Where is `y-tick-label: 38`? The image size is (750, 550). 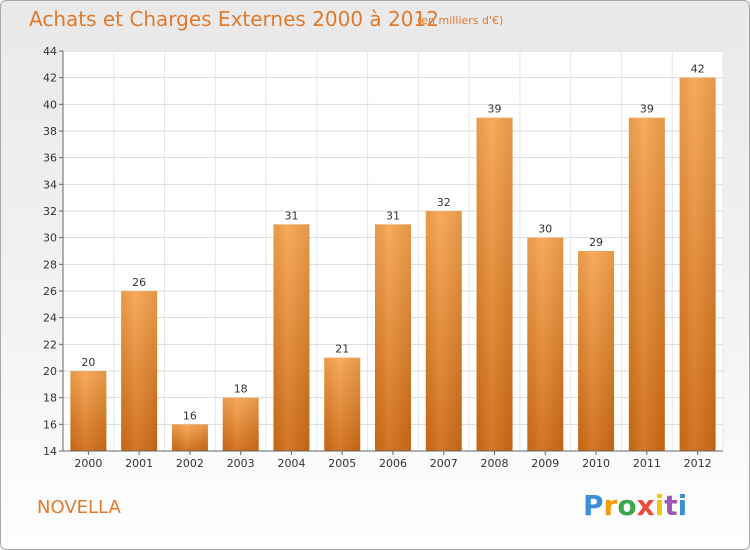
y-tick-label: 38 is located at coordinates (50, 131).